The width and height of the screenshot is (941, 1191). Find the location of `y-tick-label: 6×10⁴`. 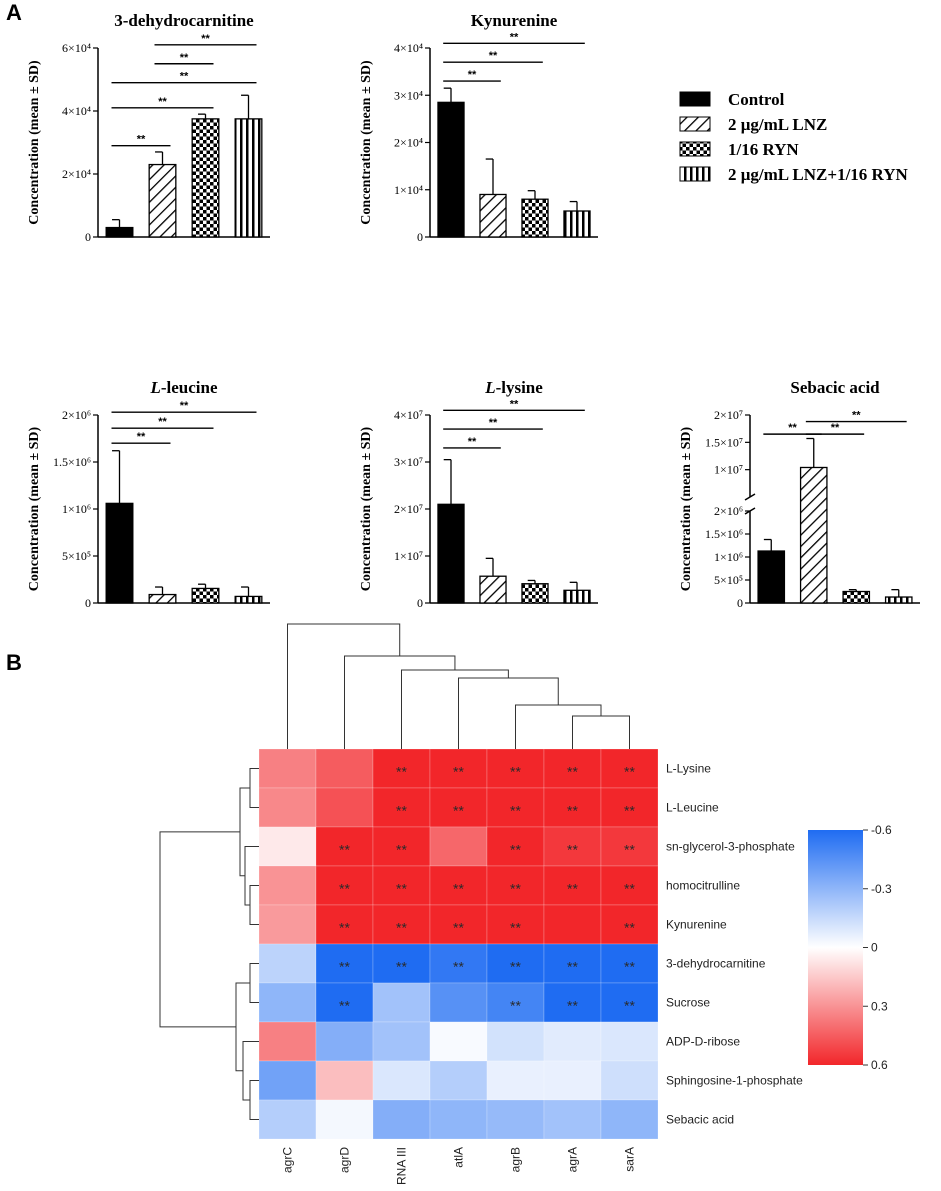

y-tick-label: 6×10⁴ is located at coordinates (76, 48).